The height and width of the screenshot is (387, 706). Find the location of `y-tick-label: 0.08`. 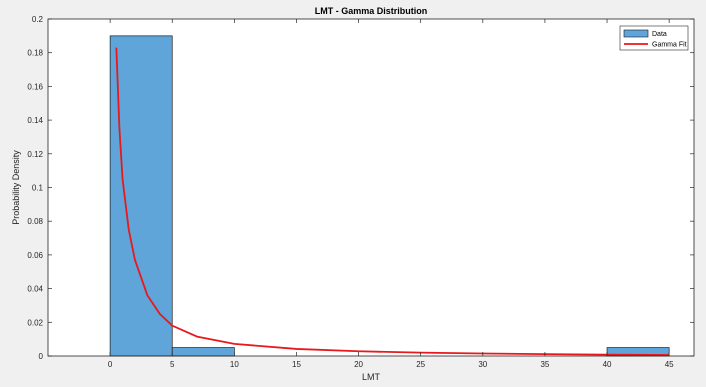

y-tick-label: 0.08 is located at coordinates (35, 221).